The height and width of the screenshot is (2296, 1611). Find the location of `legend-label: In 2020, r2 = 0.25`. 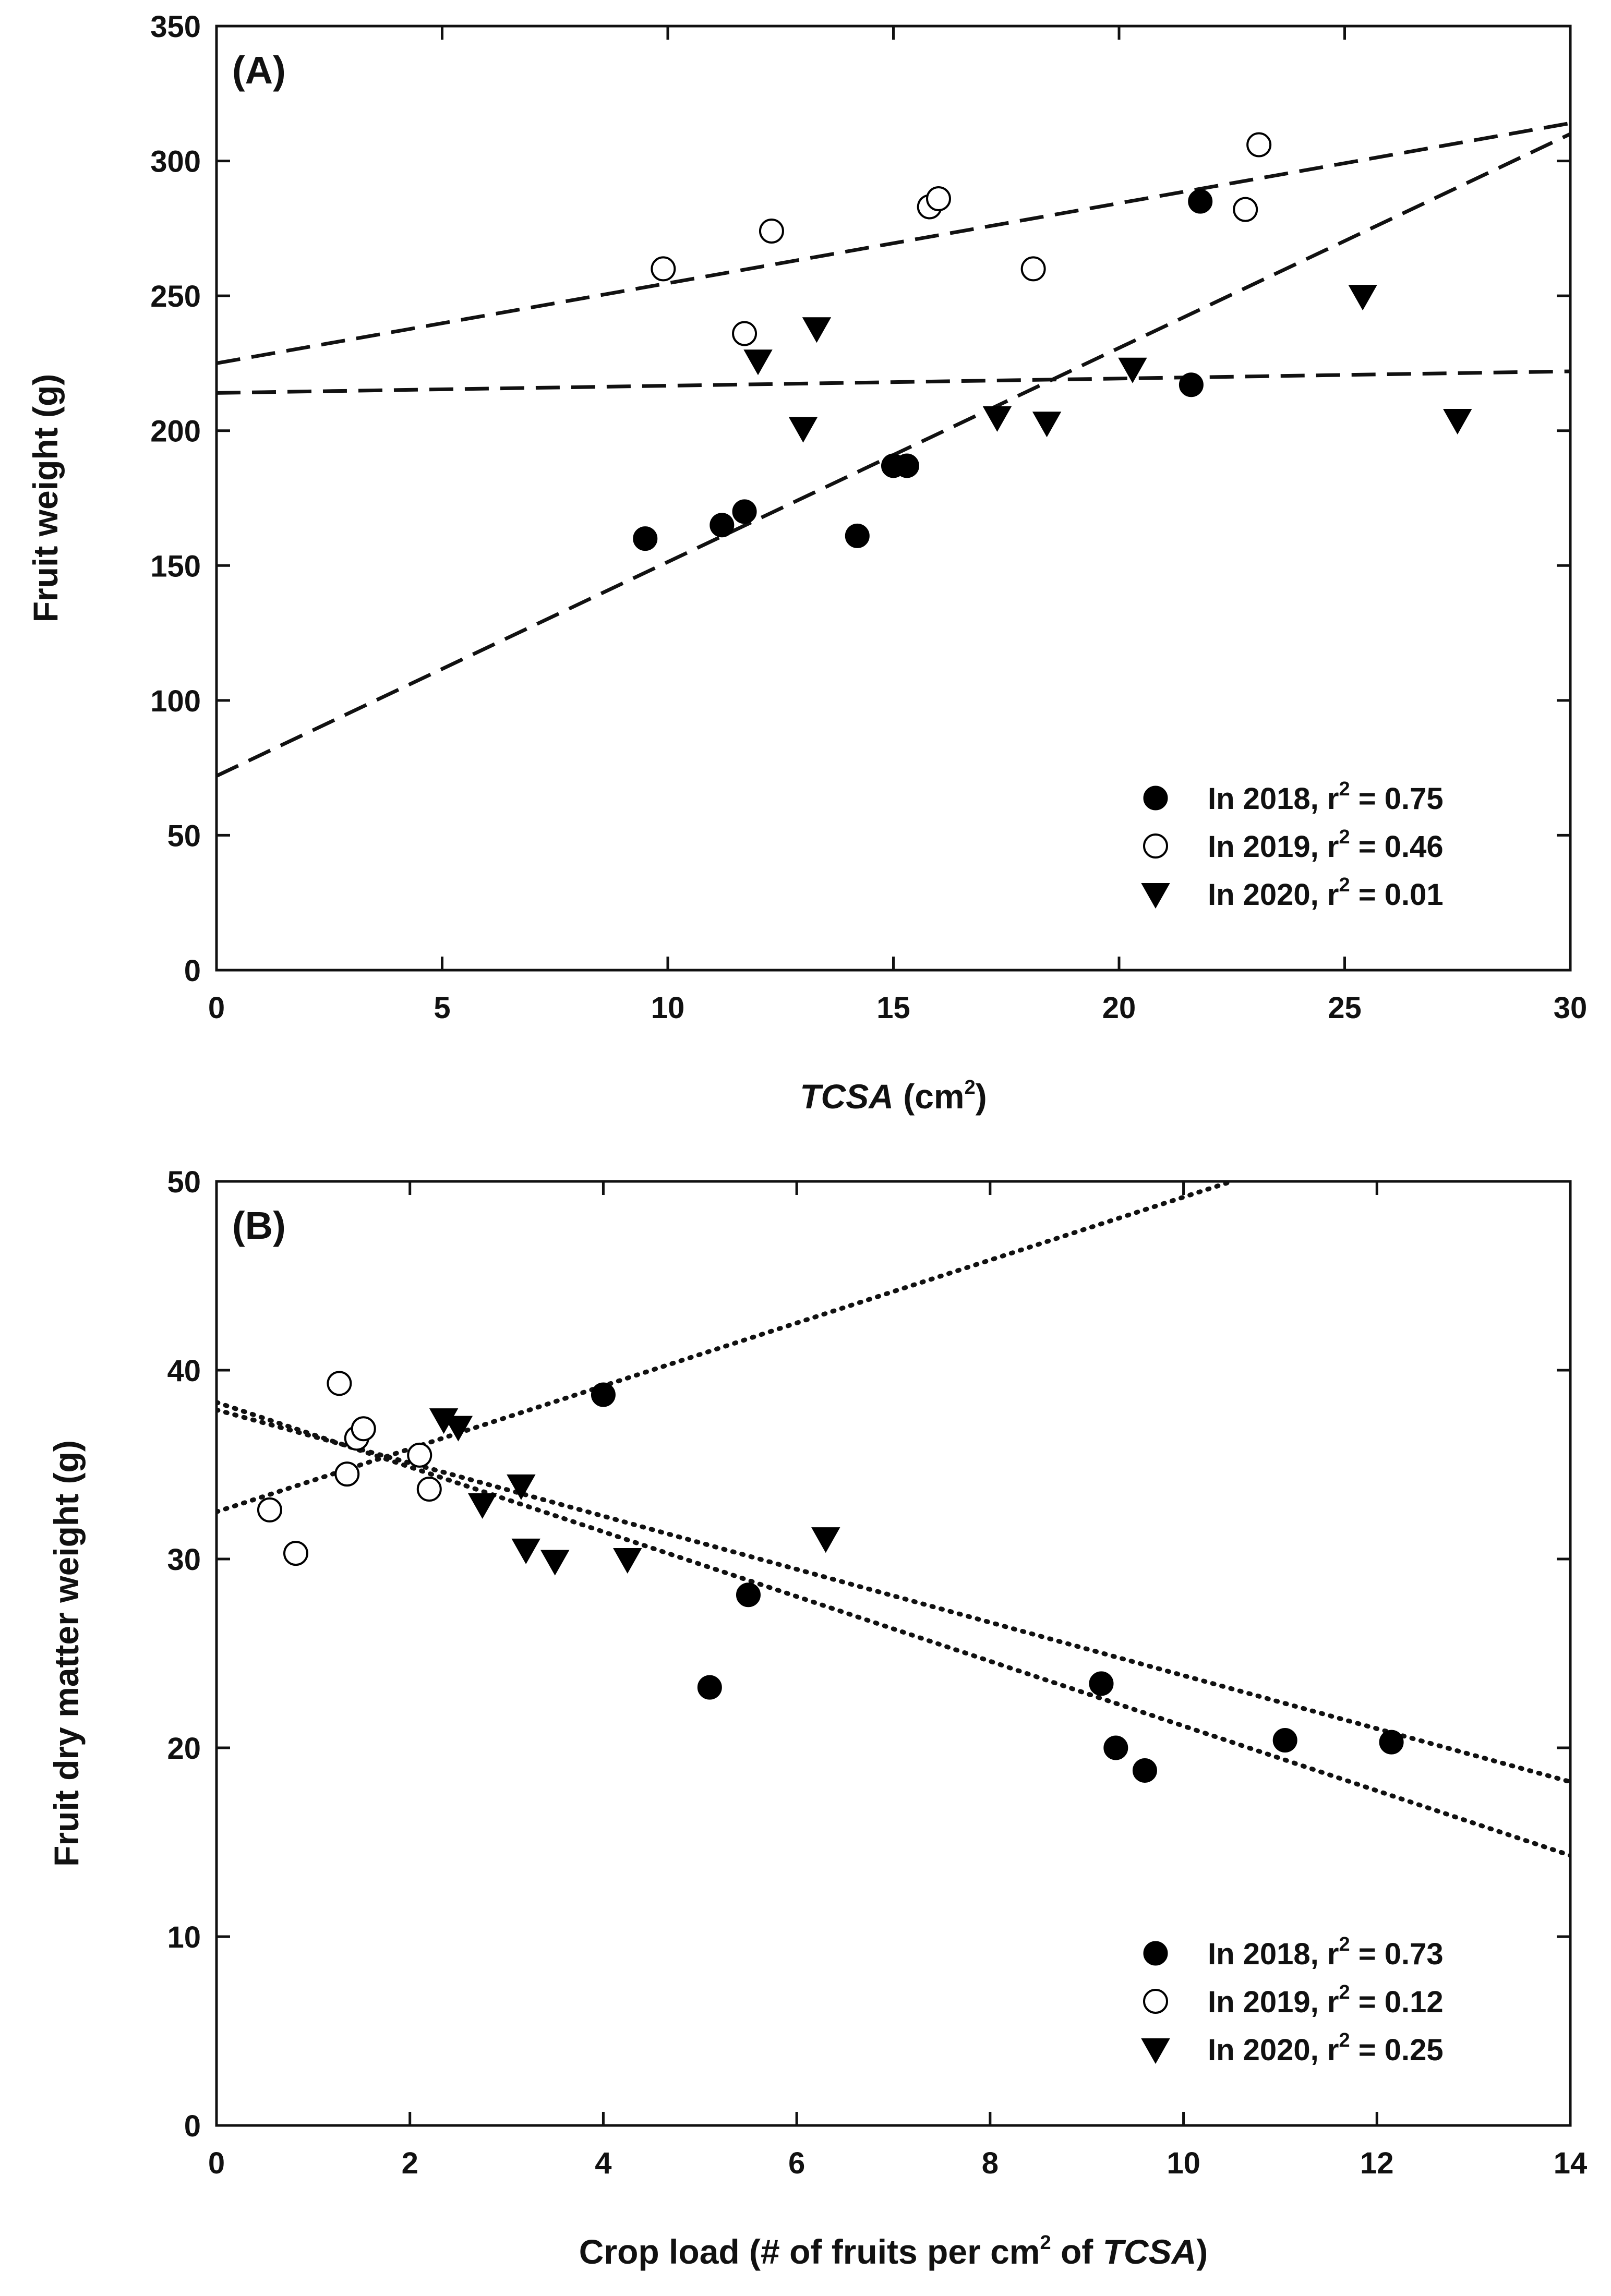

legend-label: In 2020, r2 = 0.25 is located at coordinates (1326, 2048).